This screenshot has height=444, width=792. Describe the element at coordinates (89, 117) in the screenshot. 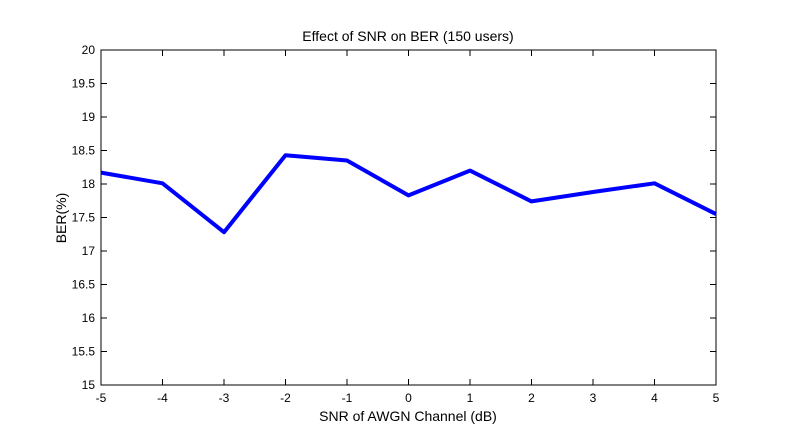

I see `y-tick-label: 19` at that location.